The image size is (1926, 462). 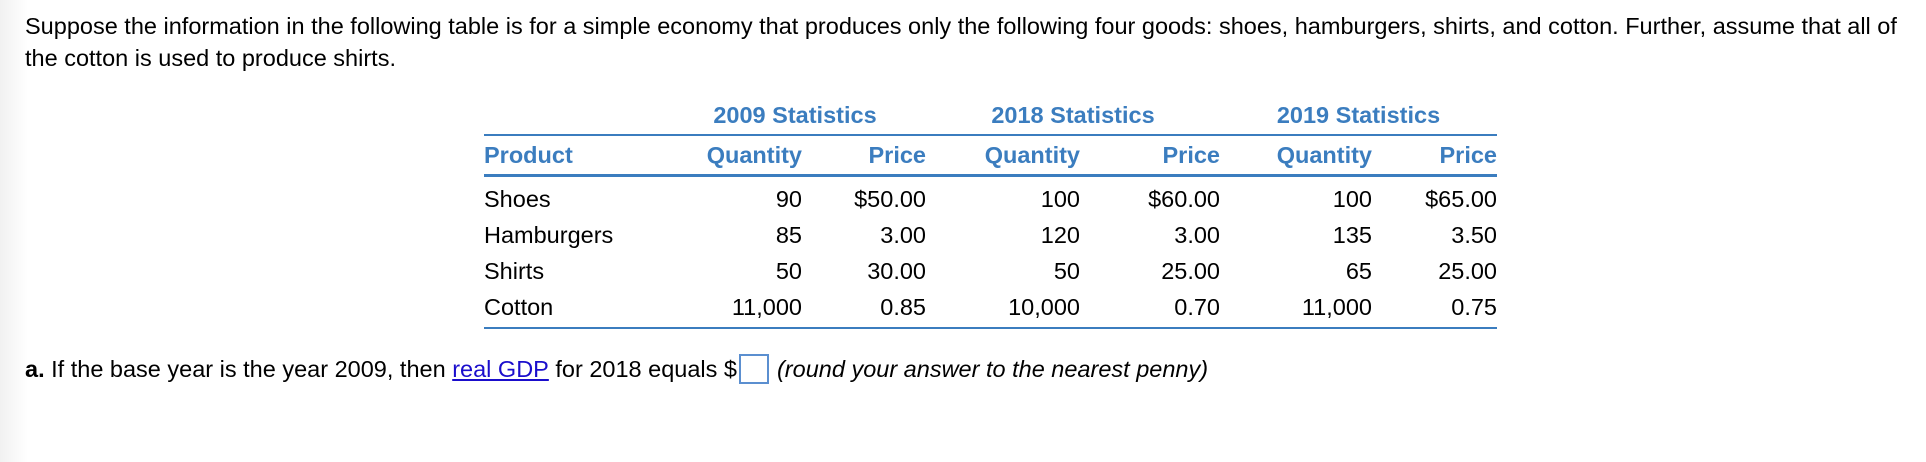 I want to click on question-text-before: If the base year is the year 2009, then, so click(x=248, y=369).